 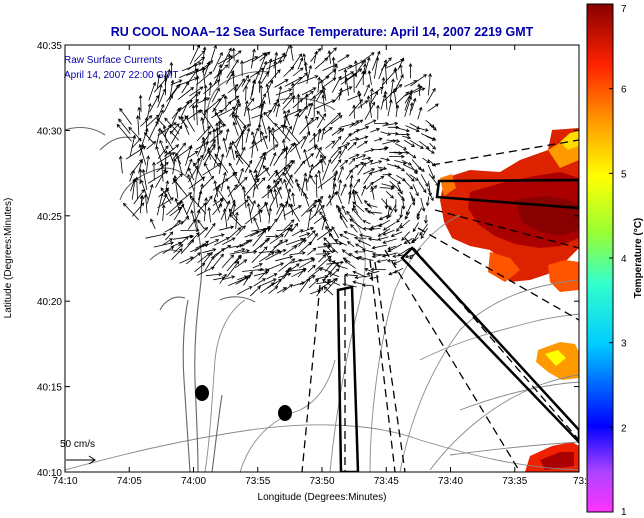 What do you see at coordinates (624, 259) in the screenshot?
I see `colorbar-tick-label: 4` at bounding box center [624, 259].